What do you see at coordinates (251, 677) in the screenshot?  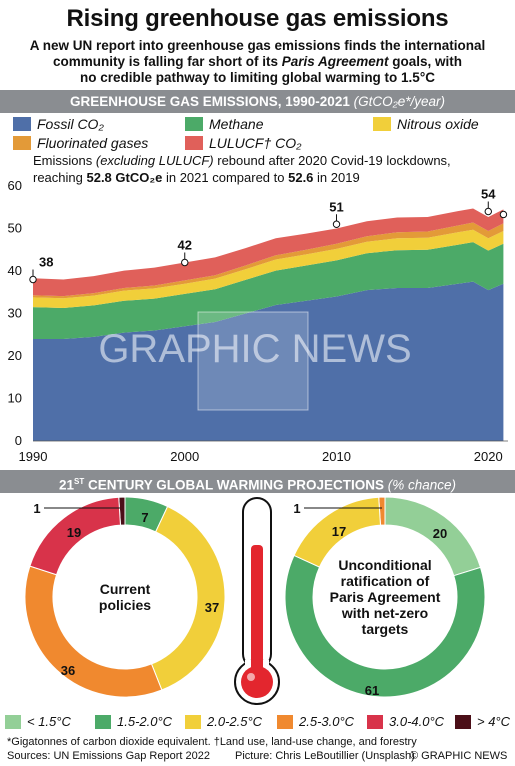 I see `thermometer-highlight` at bounding box center [251, 677].